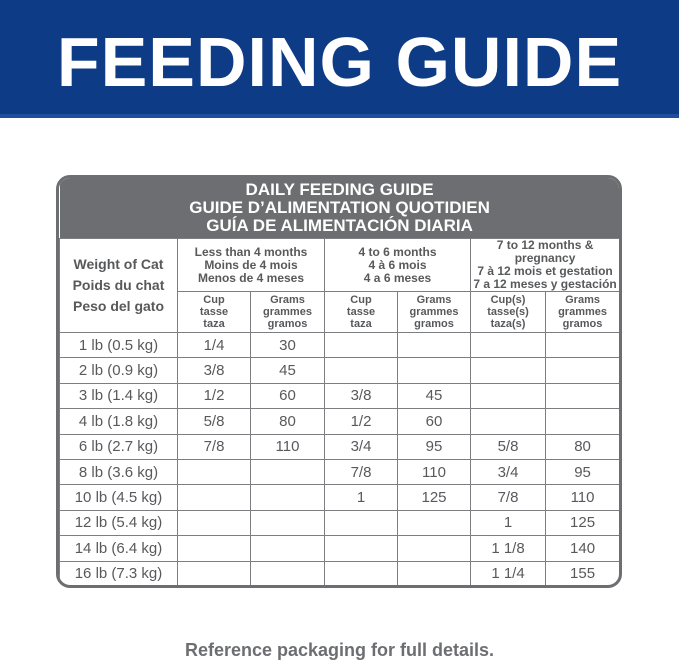 The width and height of the screenshot is (679, 662). I want to click on data-row: 4 lb (1.8 kg) 5/8 80 1/2 60, so click(339, 421).